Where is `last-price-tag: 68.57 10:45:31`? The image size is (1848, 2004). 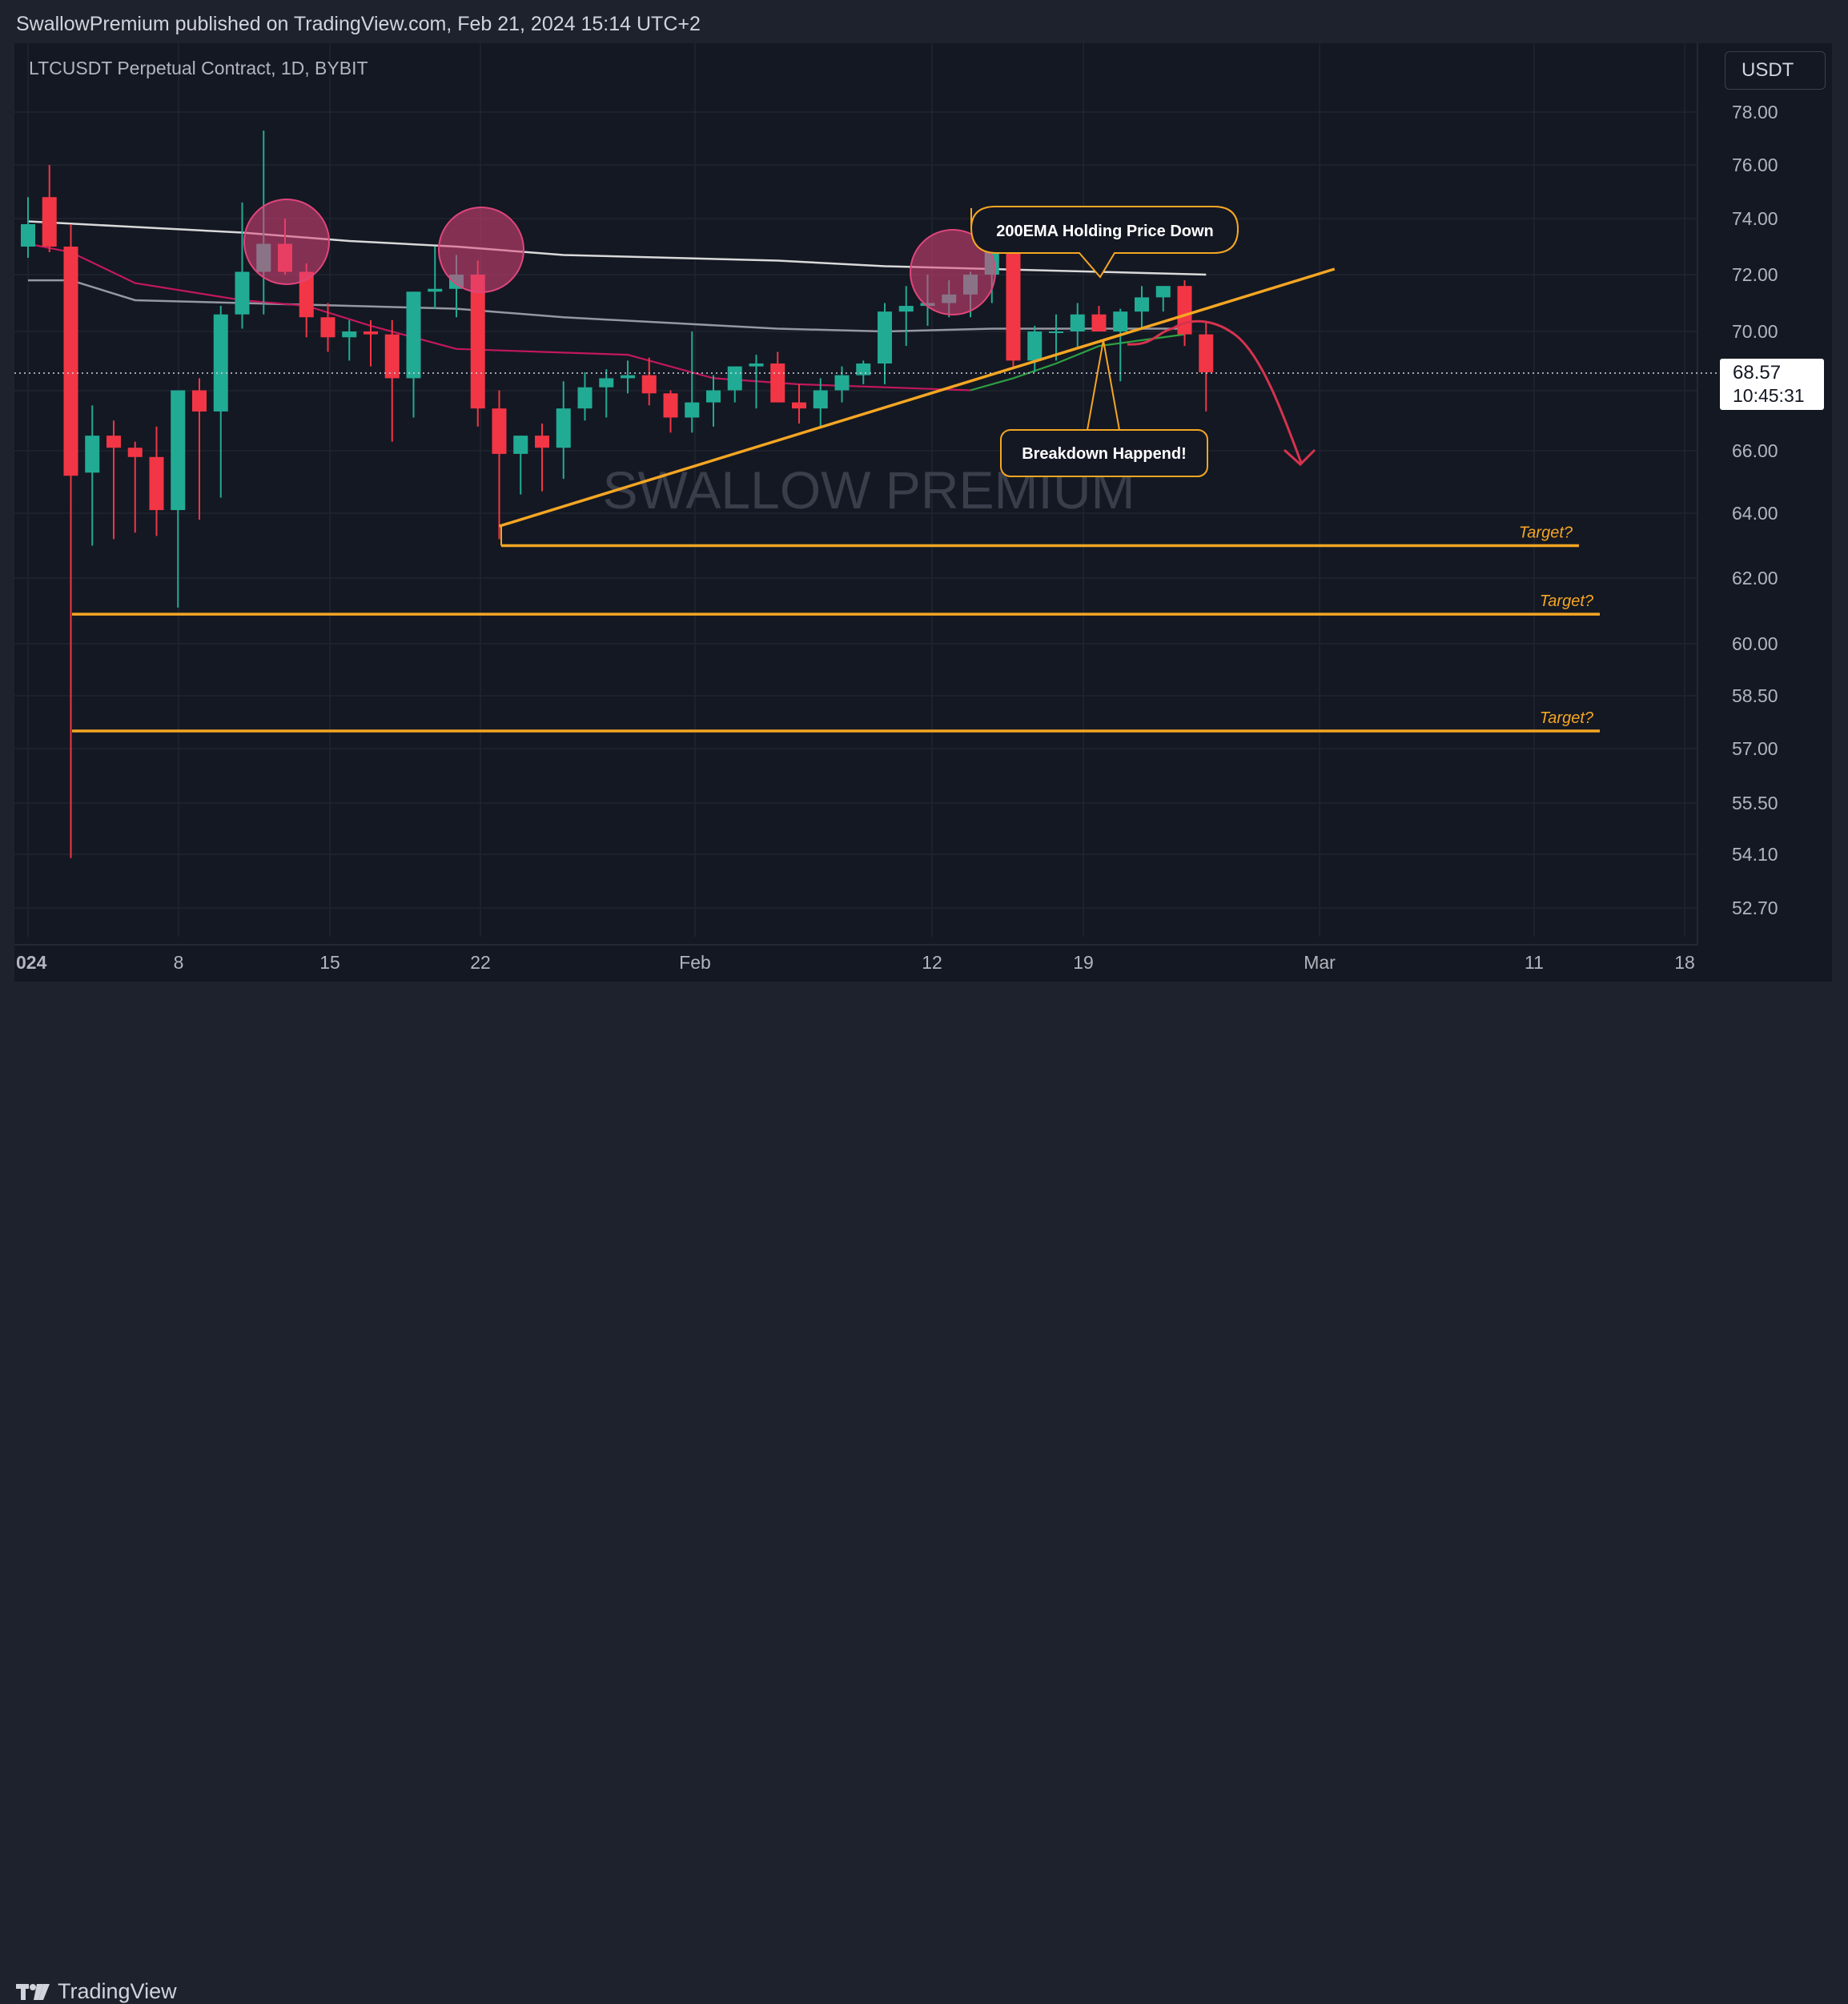 last-price-tag: 68.57 10:45:31 is located at coordinates (1772, 385).